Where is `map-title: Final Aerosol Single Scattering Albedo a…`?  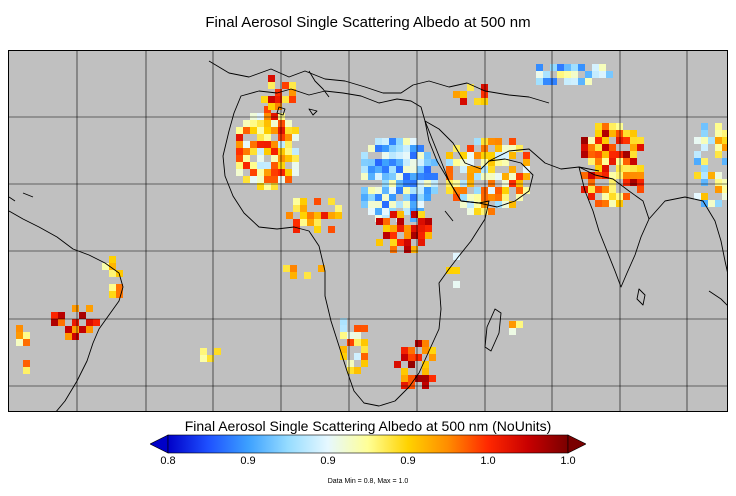 map-title: Final Aerosol Single Scattering Albedo a… is located at coordinates (368, 22).